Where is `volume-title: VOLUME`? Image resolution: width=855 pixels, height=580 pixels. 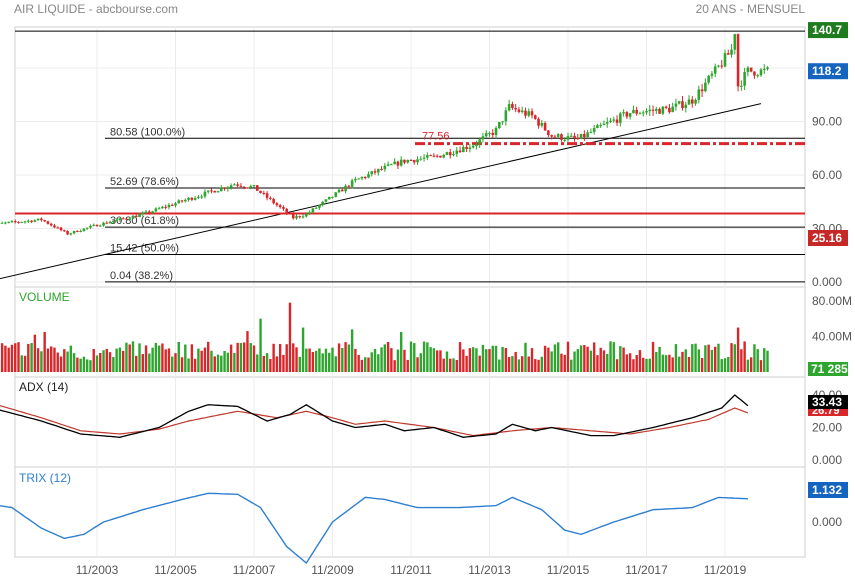
volume-title: VOLUME is located at coordinates (44, 297).